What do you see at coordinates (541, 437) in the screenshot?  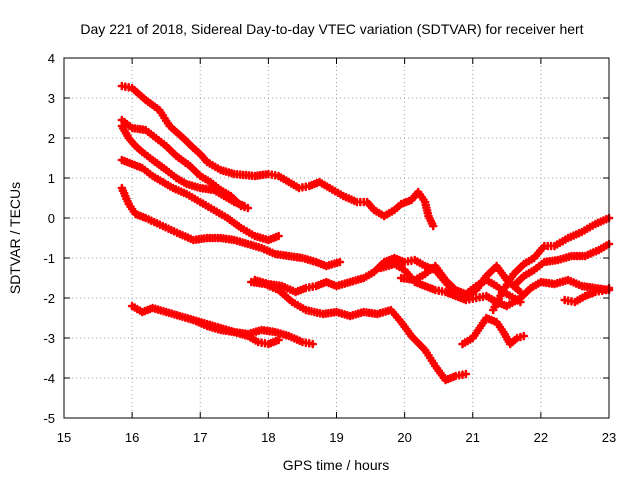 I see `x-tick-label: 22` at bounding box center [541, 437].